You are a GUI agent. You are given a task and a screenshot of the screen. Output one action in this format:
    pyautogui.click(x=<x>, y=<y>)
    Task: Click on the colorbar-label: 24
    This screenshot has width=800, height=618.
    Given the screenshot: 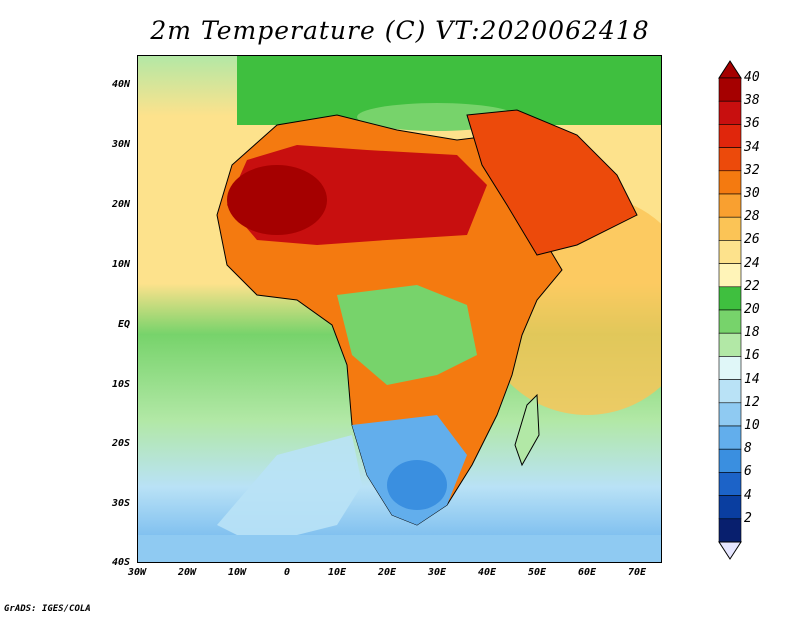 What is the action you would take?
    pyautogui.click(x=752, y=263)
    